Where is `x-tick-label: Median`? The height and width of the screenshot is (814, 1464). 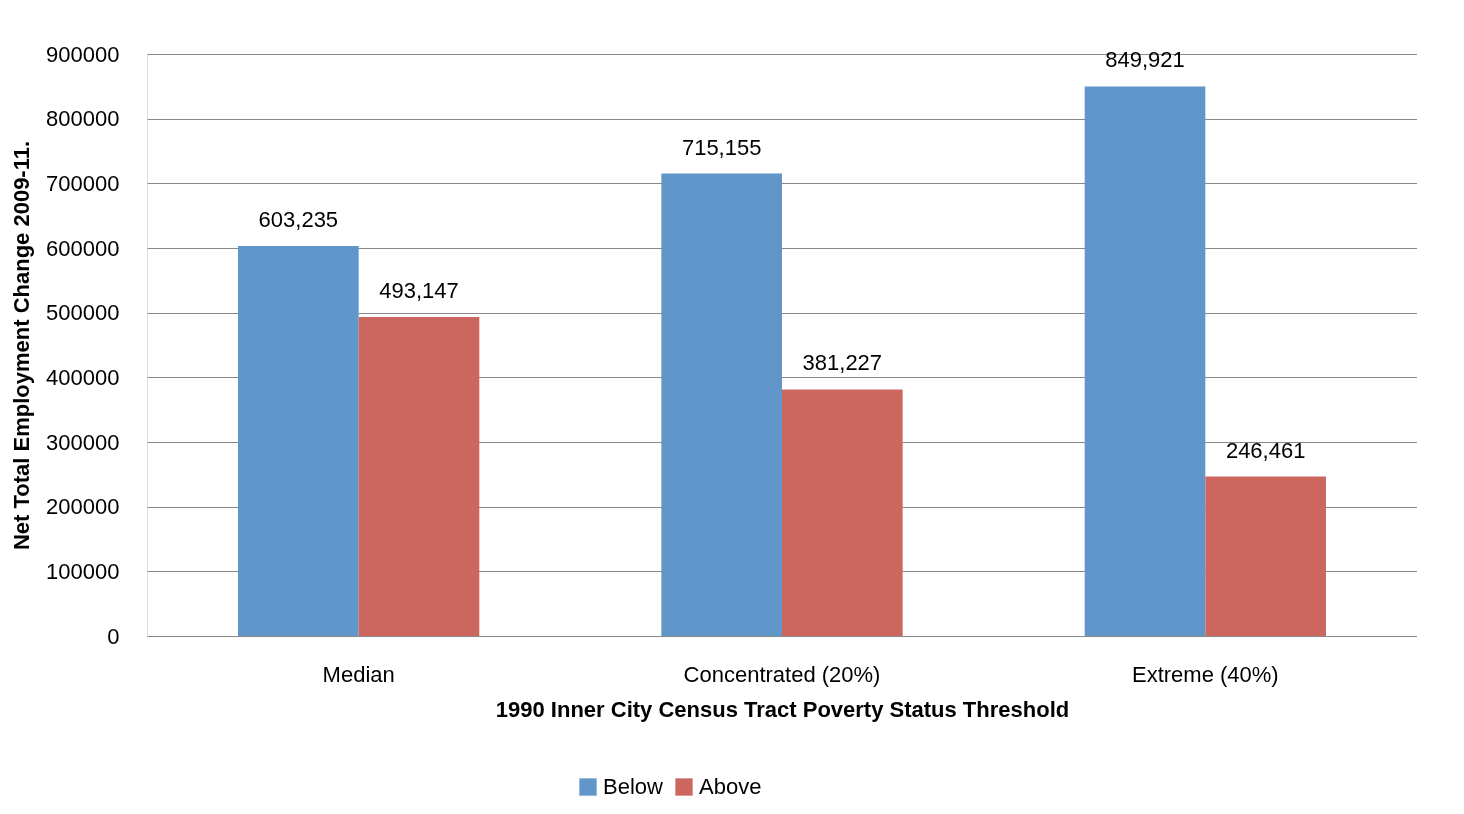
x-tick-label: Median is located at coordinates (358, 674).